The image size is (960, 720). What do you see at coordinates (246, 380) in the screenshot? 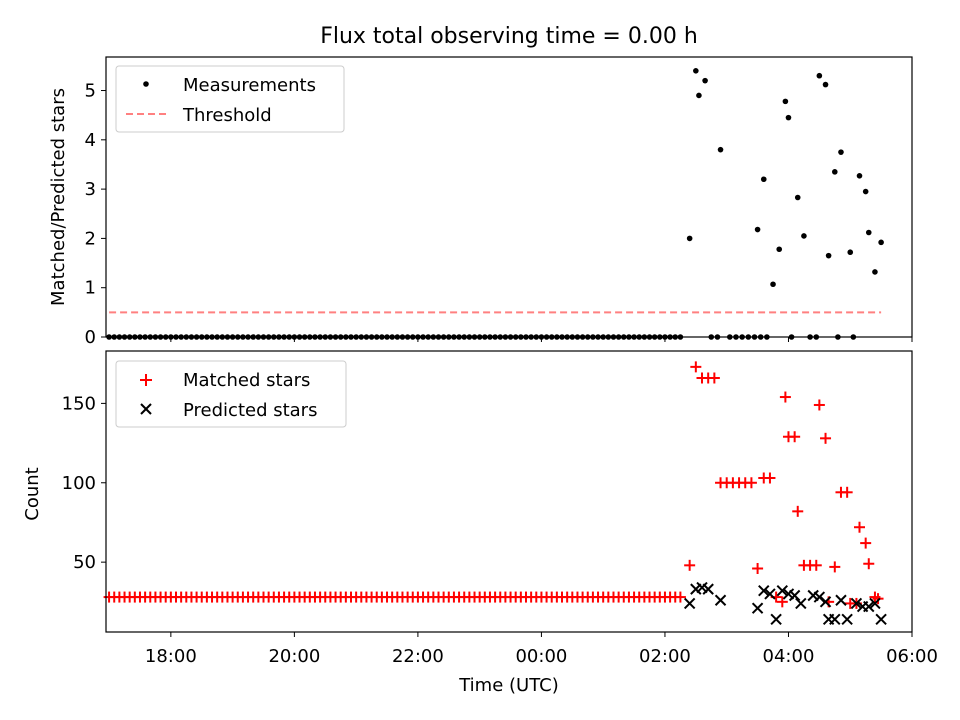
I see `legend-matched-label: Matched stars` at bounding box center [246, 380].